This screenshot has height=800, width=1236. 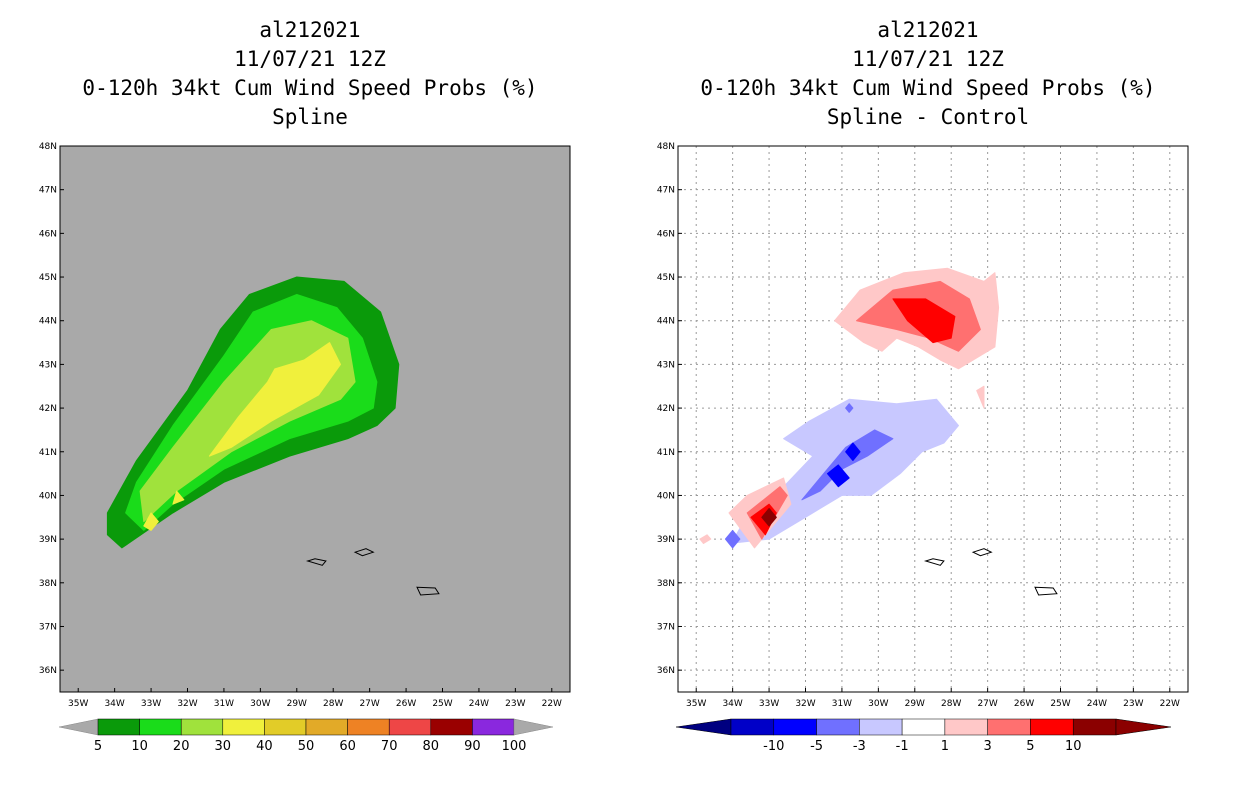 What do you see at coordinates (816, 746) in the screenshot?
I see `right-colorbar-label-1: -5` at bounding box center [816, 746].